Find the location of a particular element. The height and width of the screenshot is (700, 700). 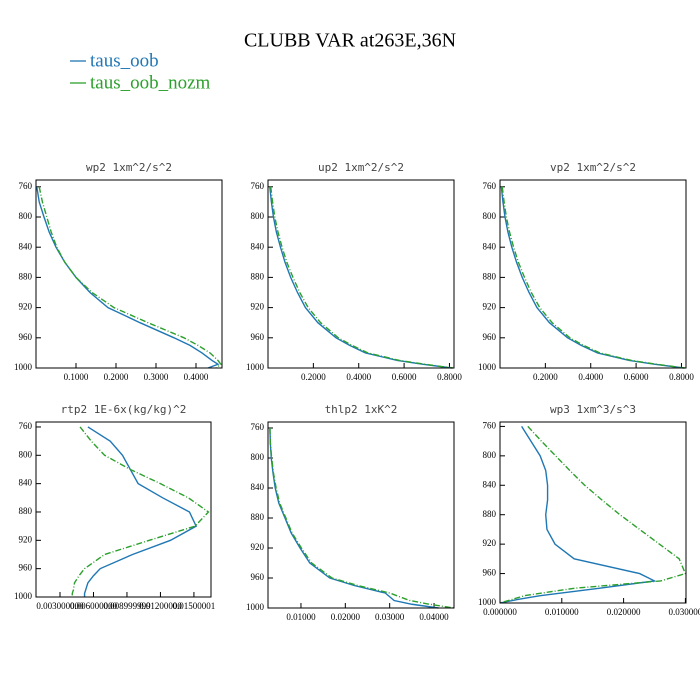

x-tick-label: 0.3000 is located at coordinates (156, 377).